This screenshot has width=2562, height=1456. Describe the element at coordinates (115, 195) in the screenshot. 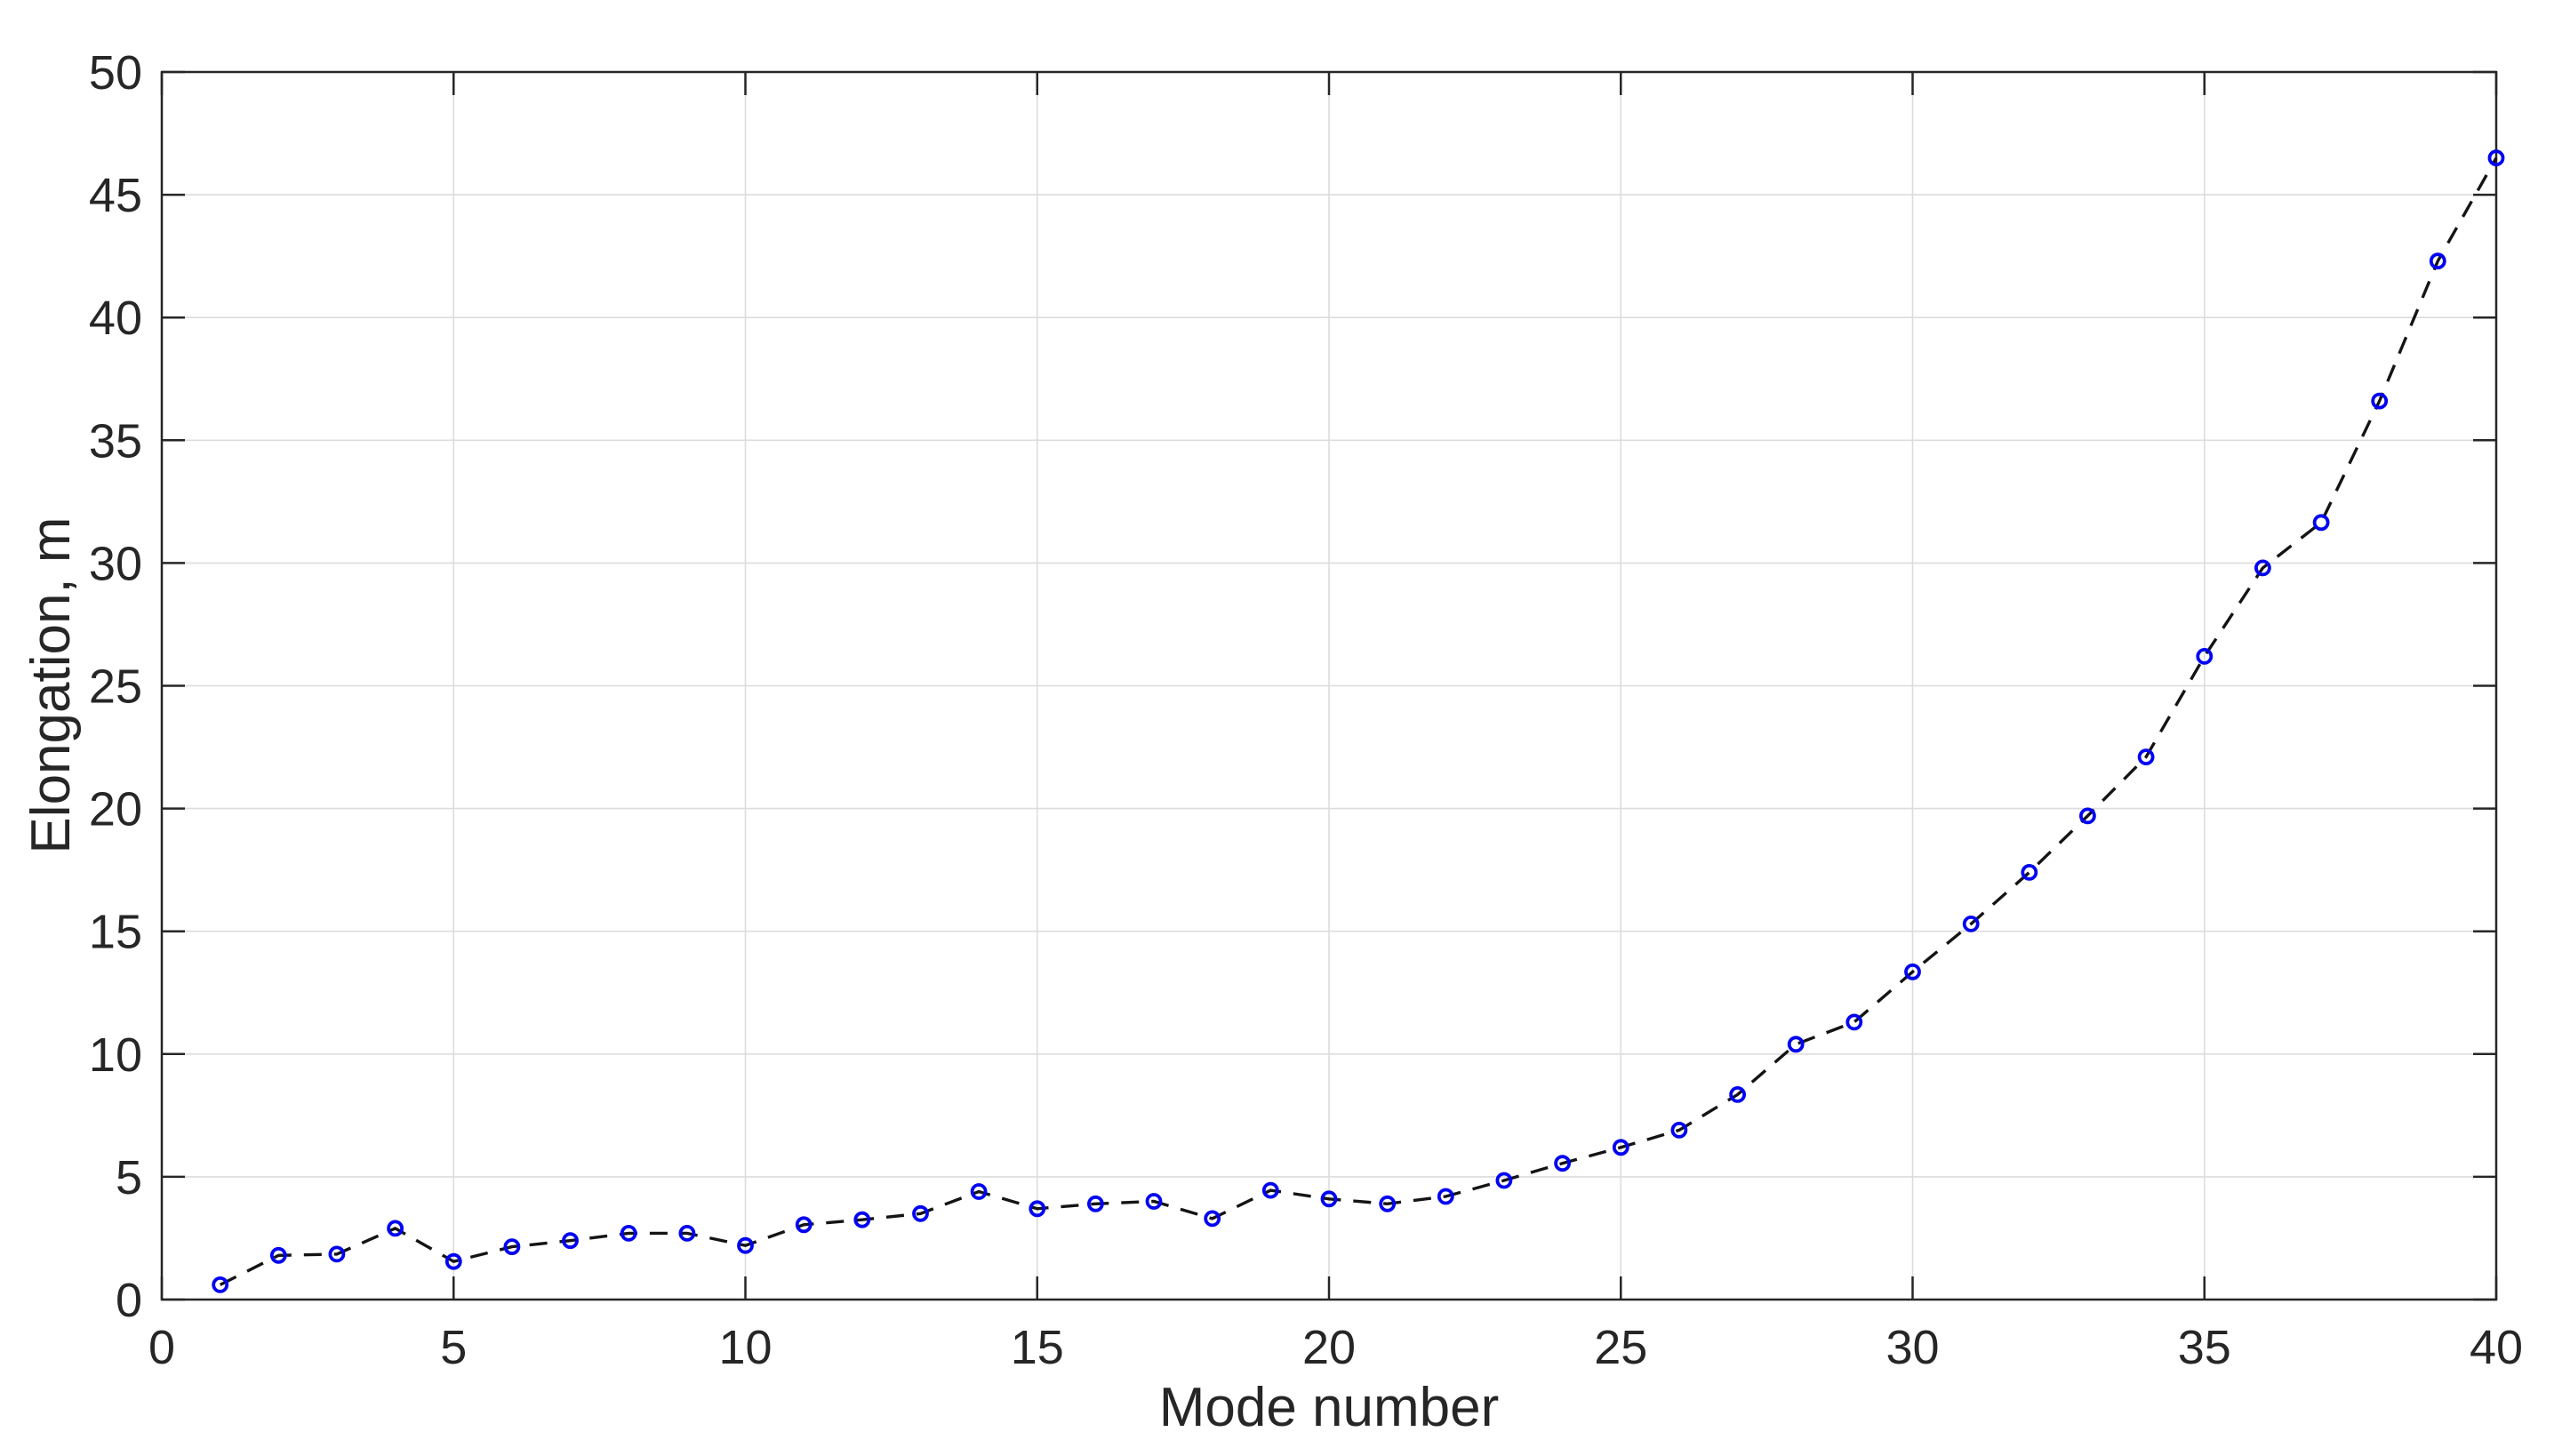

I see `y-tick-label: 45` at that location.